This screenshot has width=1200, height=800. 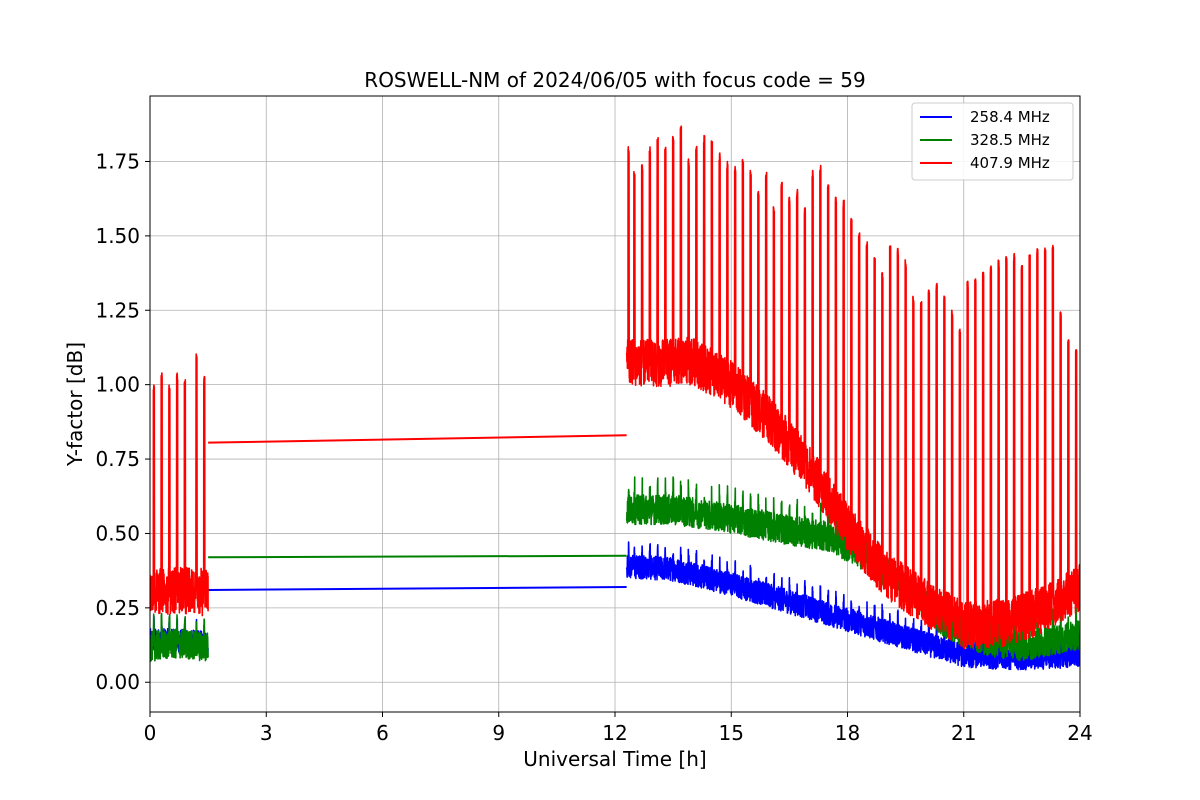 I want to click on x-tick-label: 21, so click(x=963, y=733).